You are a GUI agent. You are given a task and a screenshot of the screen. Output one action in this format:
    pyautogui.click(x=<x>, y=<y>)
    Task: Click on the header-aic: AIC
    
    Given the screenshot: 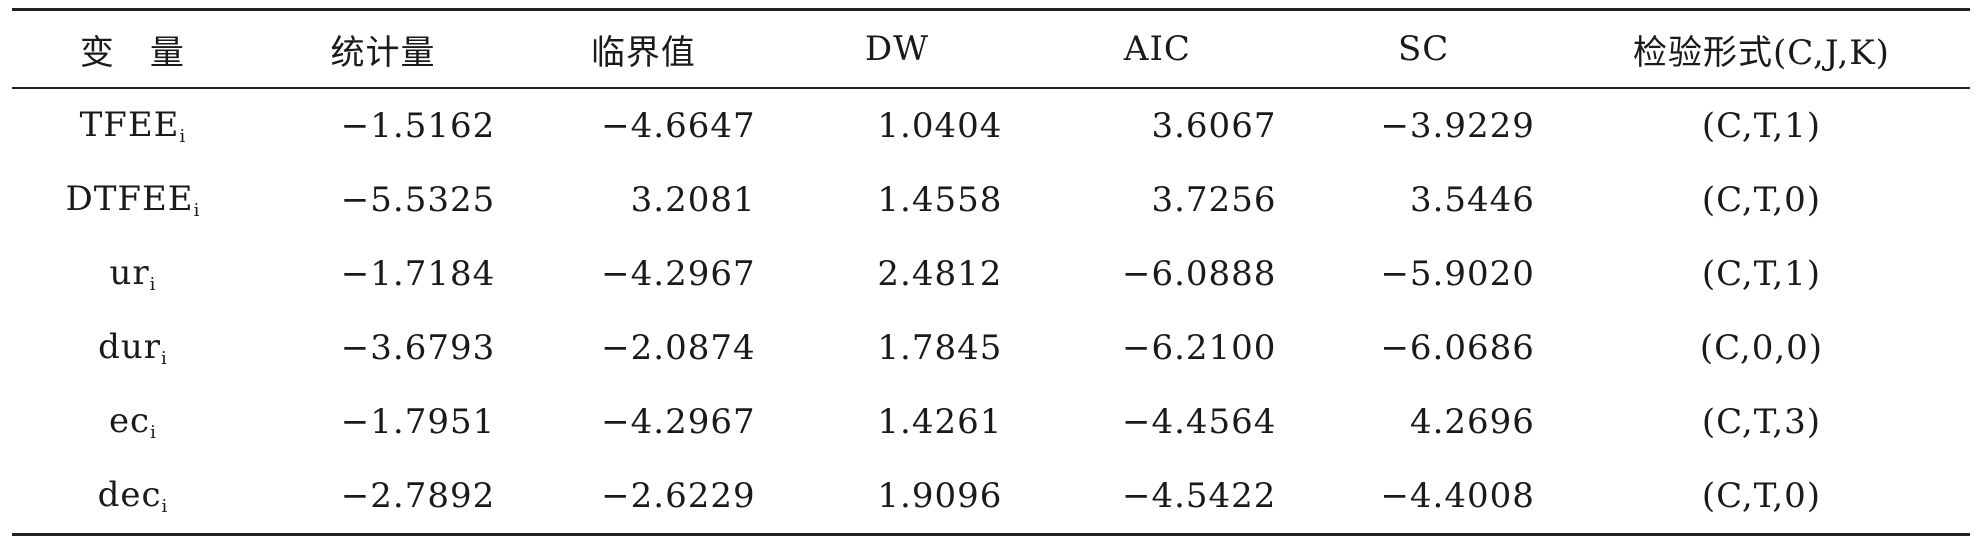 What is the action you would take?
    pyautogui.click(x=1157, y=49)
    